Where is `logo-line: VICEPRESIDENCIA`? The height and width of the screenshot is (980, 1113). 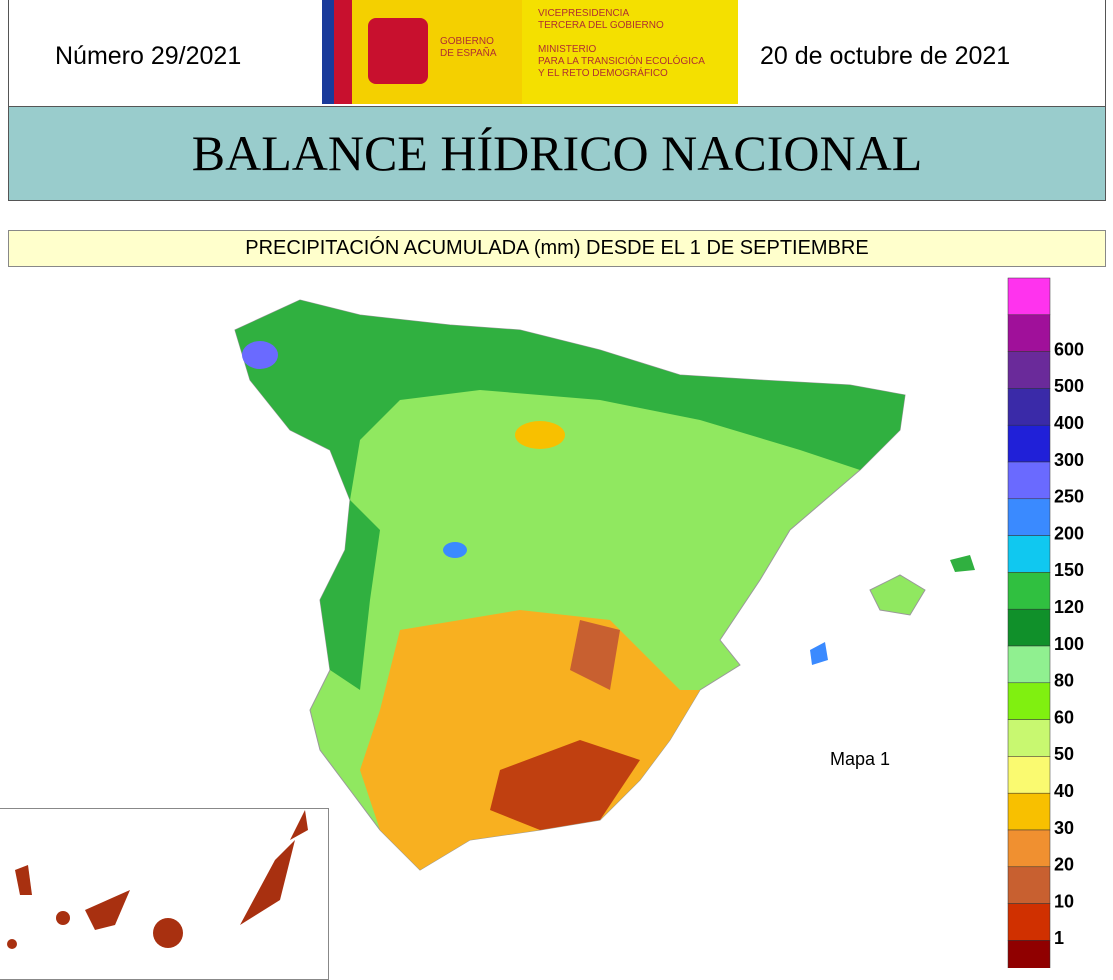 logo-line: VICEPRESIDENCIA is located at coordinates (584, 13).